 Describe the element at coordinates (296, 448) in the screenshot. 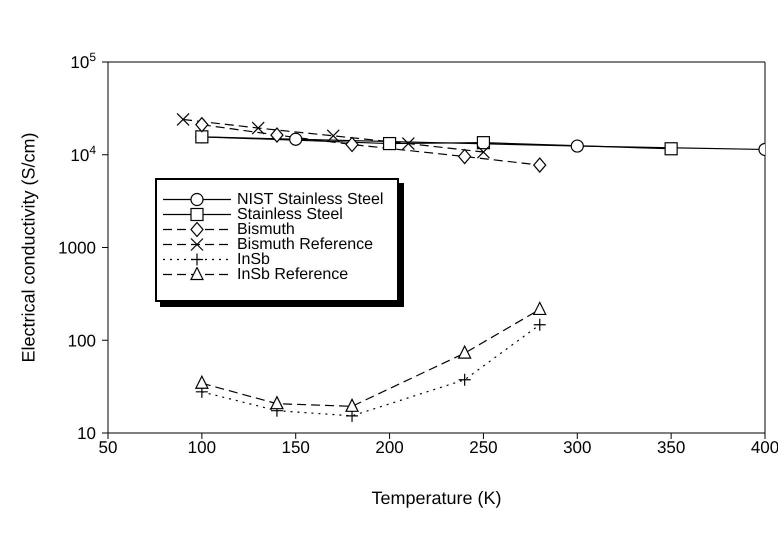

I see `x-tick-label: 150` at that location.